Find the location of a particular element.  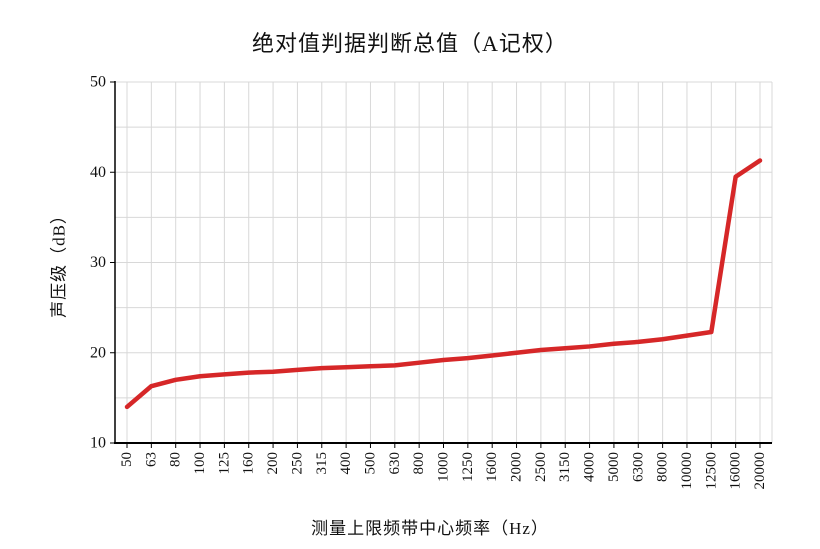

x-tick-label: 4000 is located at coordinates (590, 467).